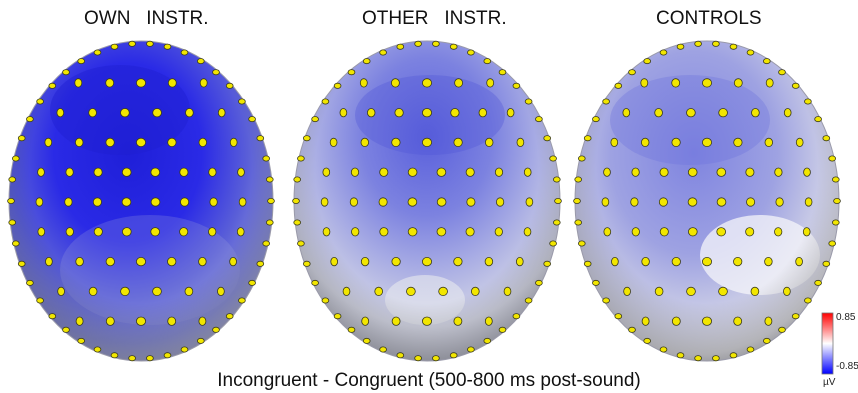 Image resolution: width=858 pixels, height=393 pixels. What do you see at coordinates (434, 18) in the screenshot?
I see `panel-title-other-instr: OTHER INSTR.` at bounding box center [434, 18].